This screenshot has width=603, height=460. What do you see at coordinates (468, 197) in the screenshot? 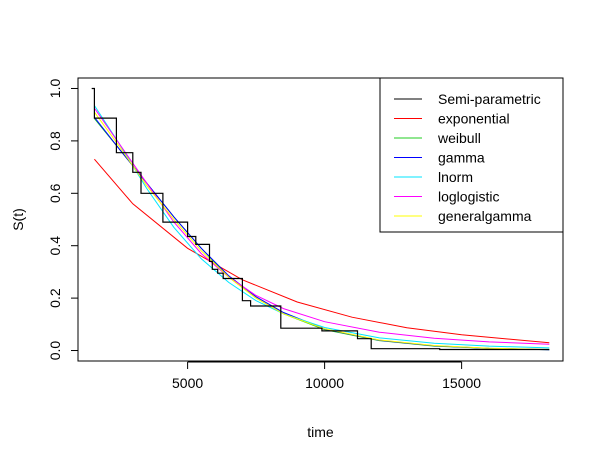
I see `legend-label: loglogistic` at bounding box center [468, 197].